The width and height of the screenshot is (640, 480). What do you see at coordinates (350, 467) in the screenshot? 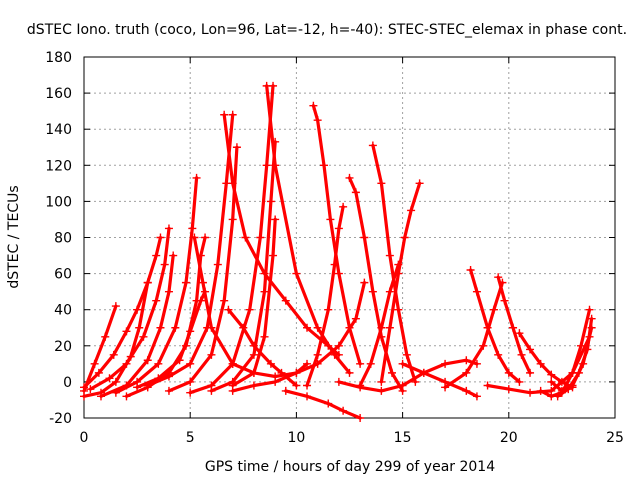
I see `x-axis-label: GPS time / hours of day 299 of year 2014` at bounding box center [350, 467].